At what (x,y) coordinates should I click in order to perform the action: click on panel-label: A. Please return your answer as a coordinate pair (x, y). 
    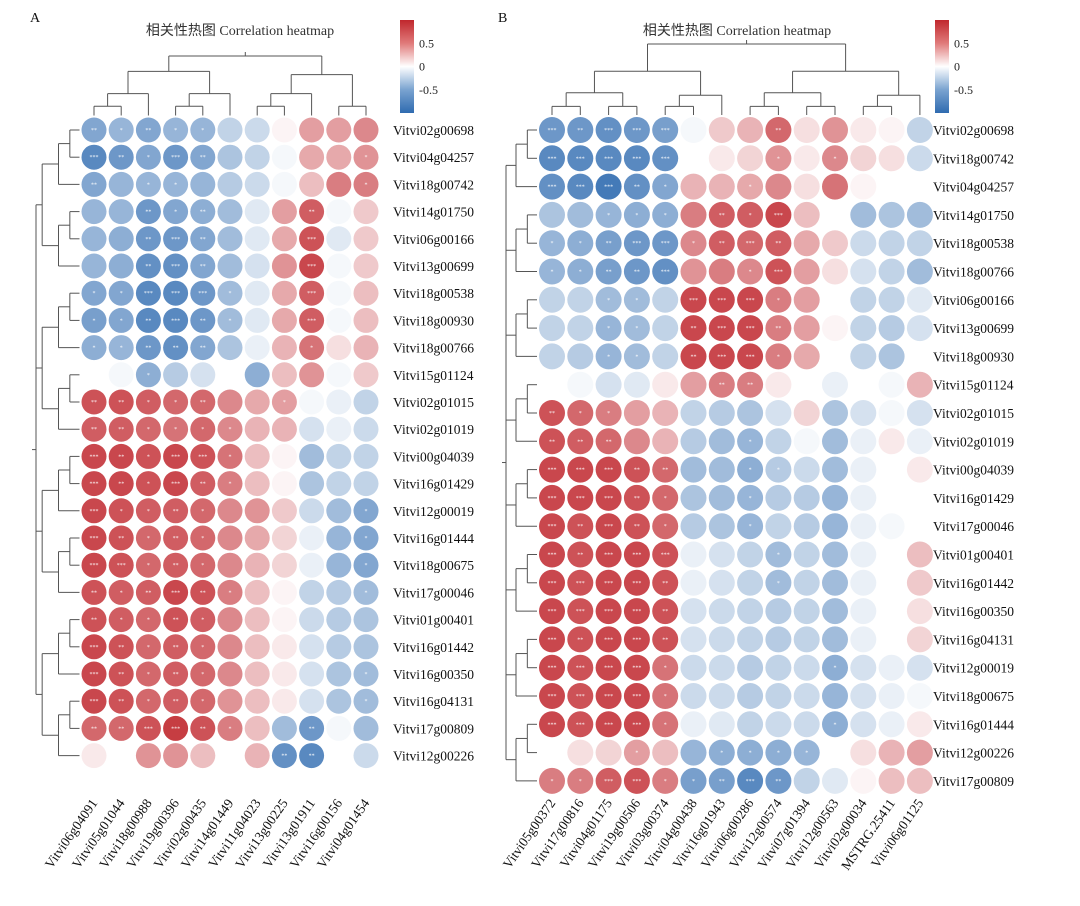
    Looking at the image, I should click on (35, 18).